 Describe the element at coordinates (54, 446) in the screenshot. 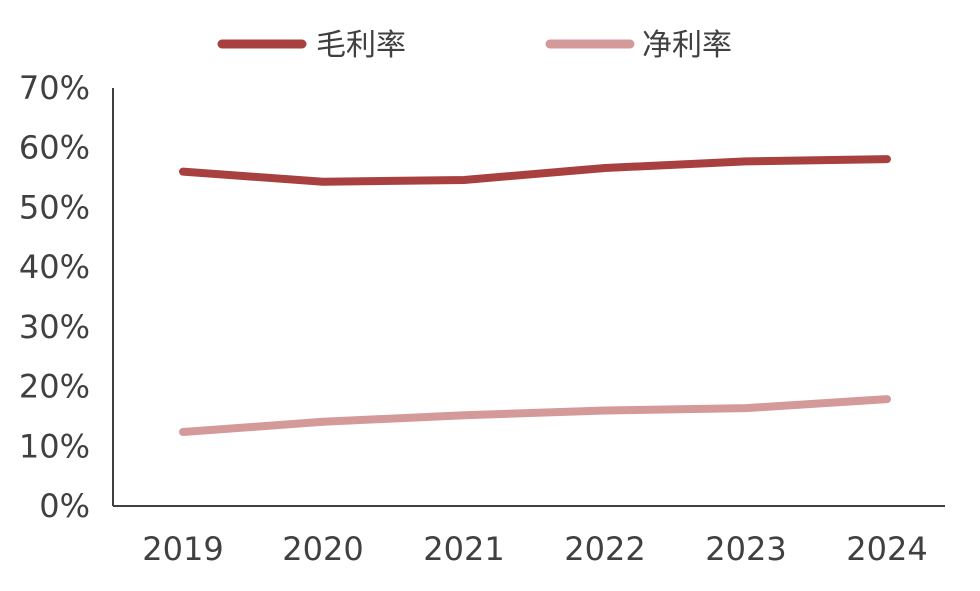

I see `y-tick-label: 10%` at that location.